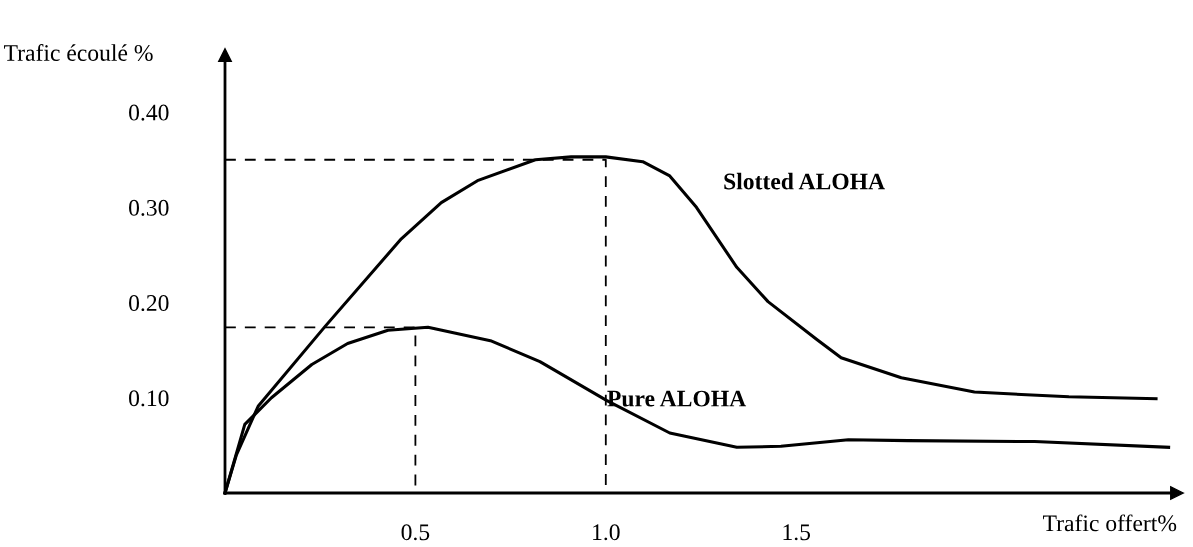 This screenshot has height=547, width=1193. I want to click on x-axis-title: Trafic offert%, so click(1110, 523).